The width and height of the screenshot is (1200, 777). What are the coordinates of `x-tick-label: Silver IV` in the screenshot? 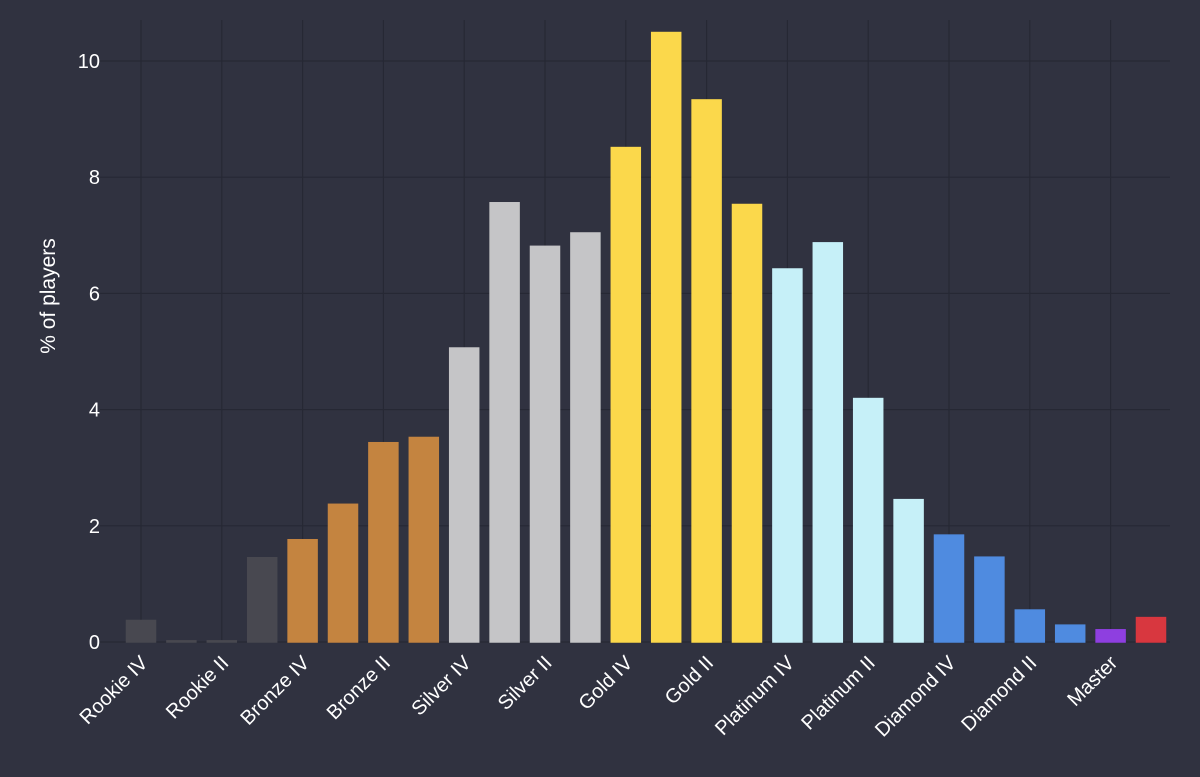 It's located at (442, 686).